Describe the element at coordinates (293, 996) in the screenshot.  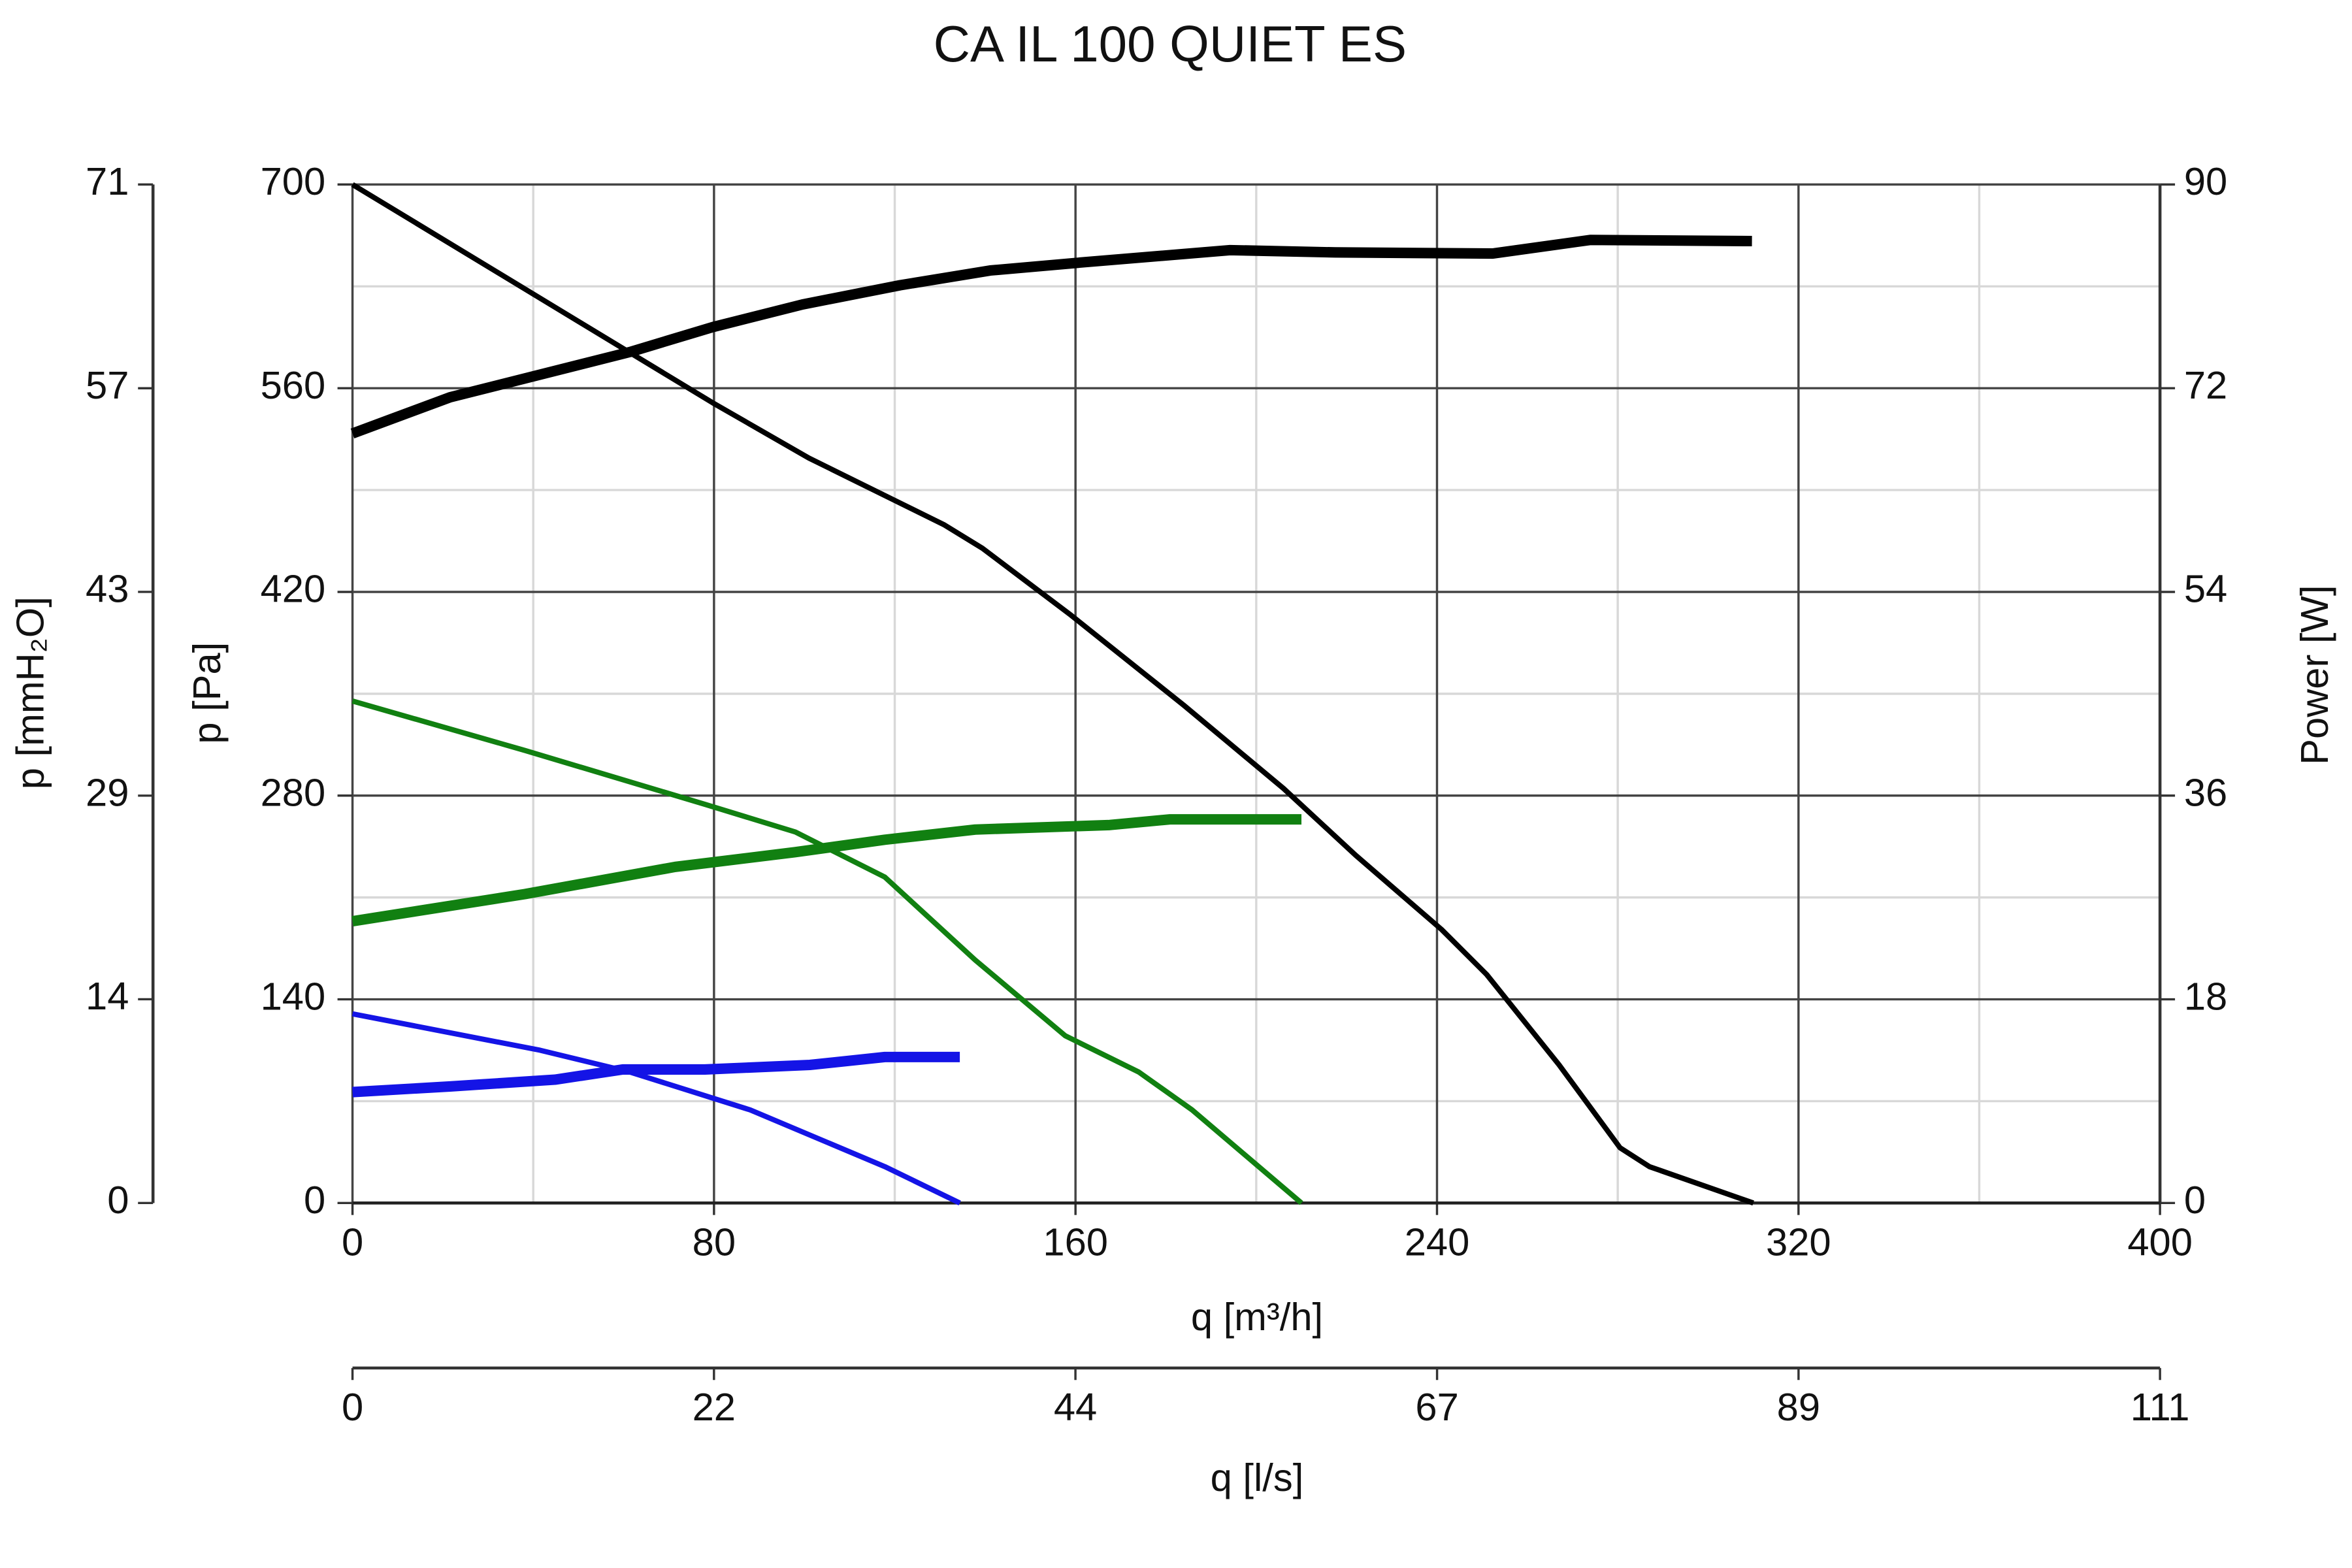
I see `y-tick-label: 140` at that location.